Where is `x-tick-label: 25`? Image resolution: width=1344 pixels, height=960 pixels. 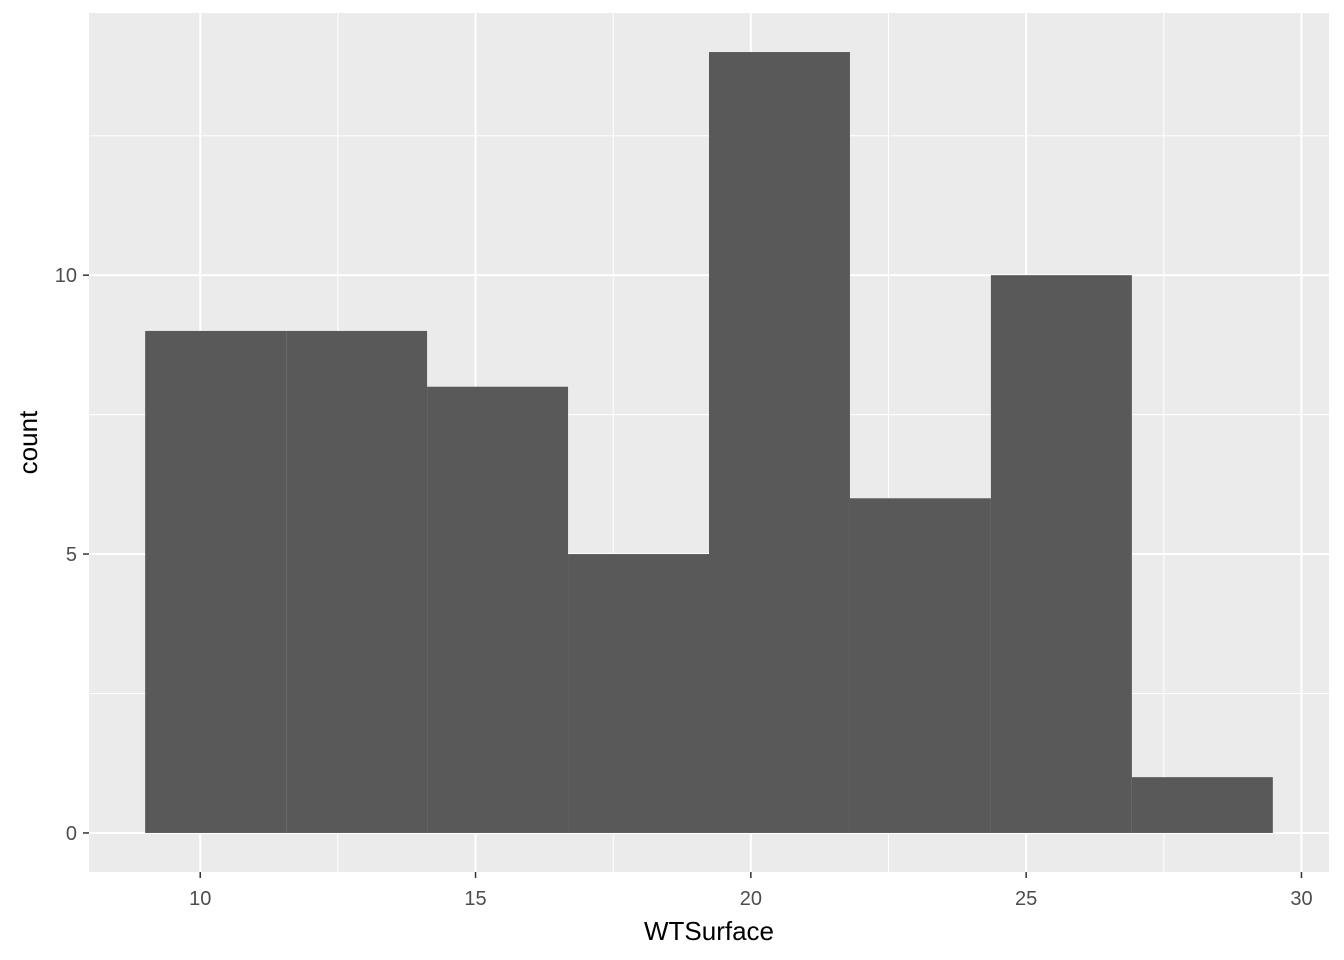 x-tick-label: 25 is located at coordinates (1026, 899).